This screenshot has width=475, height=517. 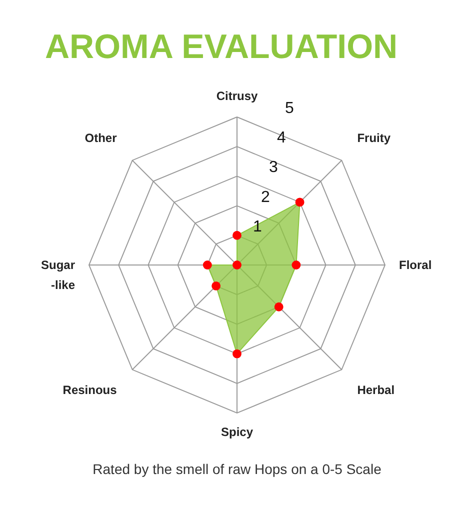 What do you see at coordinates (281, 138) in the screenshot?
I see `y-tick-label: 4` at bounding box center [281, 138].